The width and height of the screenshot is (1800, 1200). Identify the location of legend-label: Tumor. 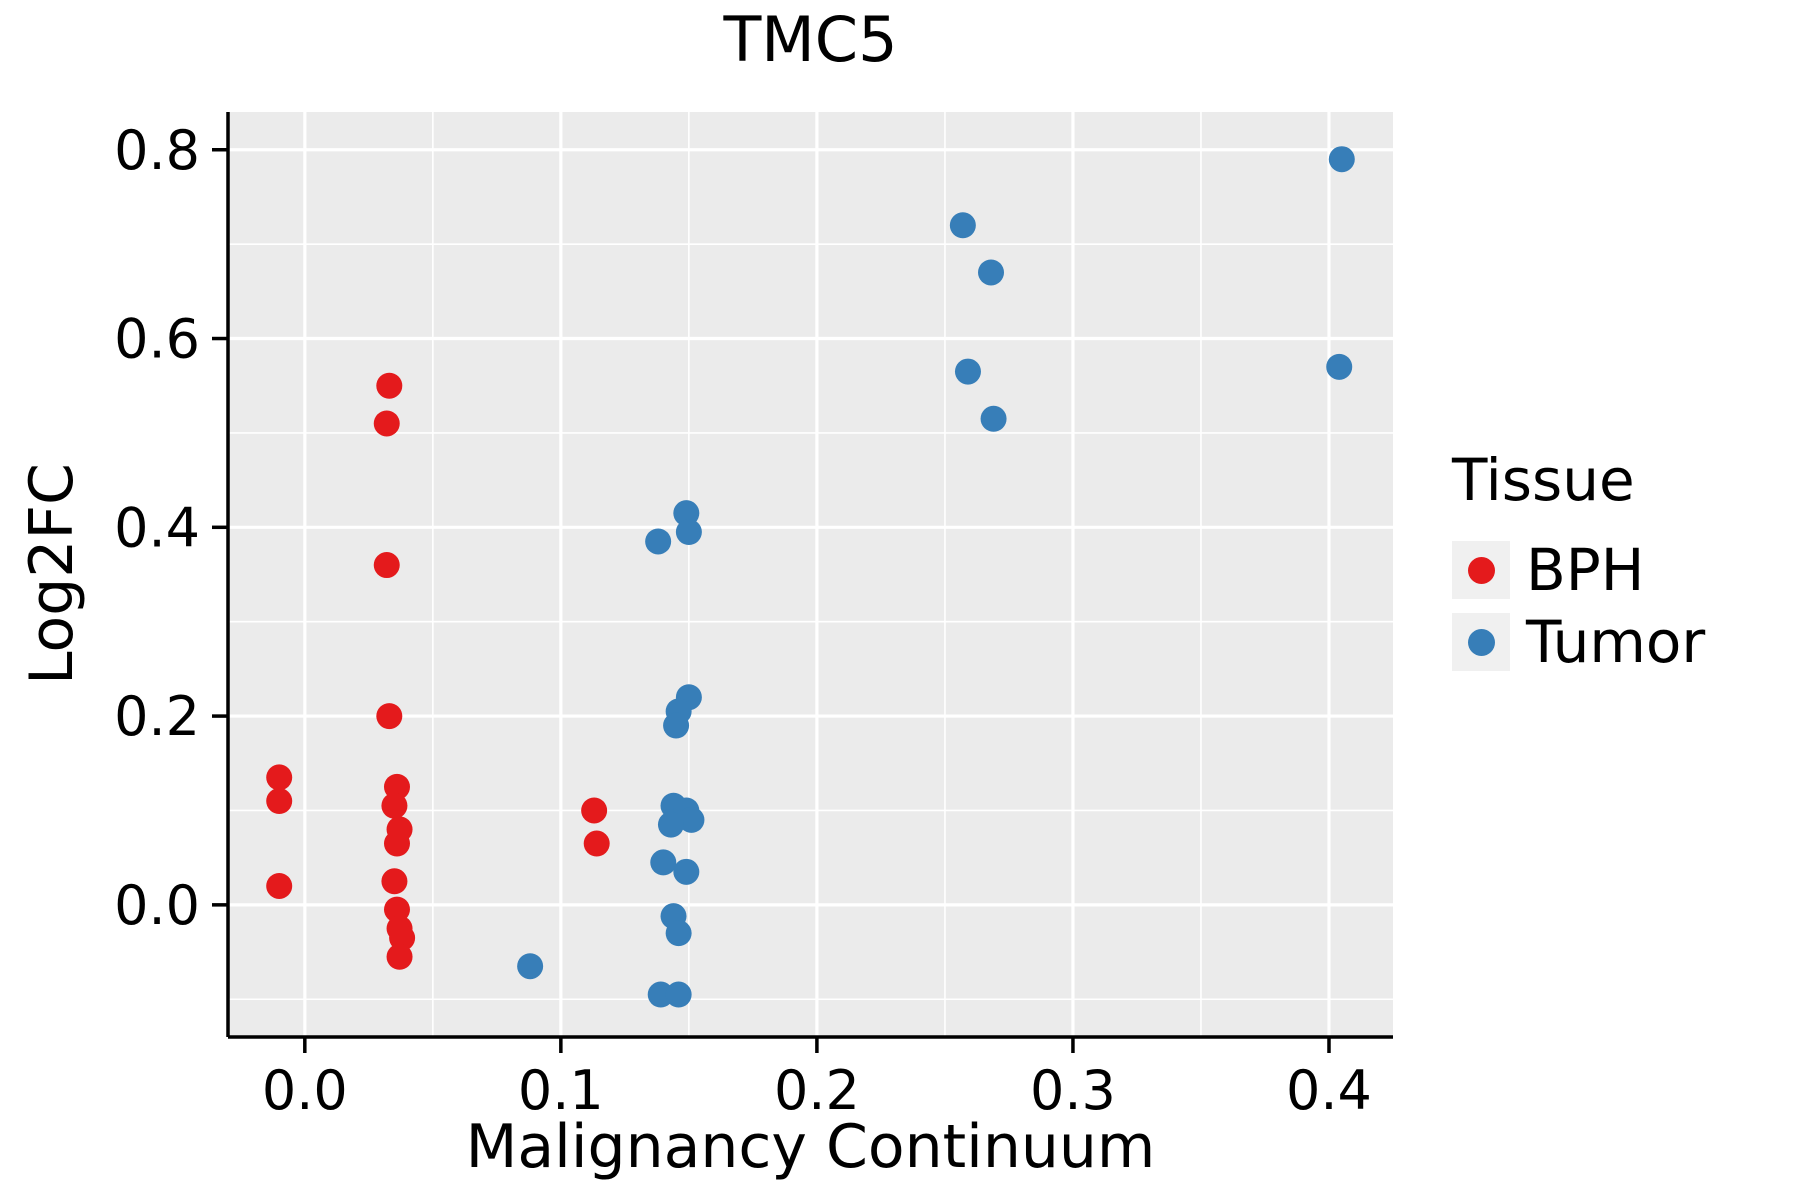
(1616, 642).